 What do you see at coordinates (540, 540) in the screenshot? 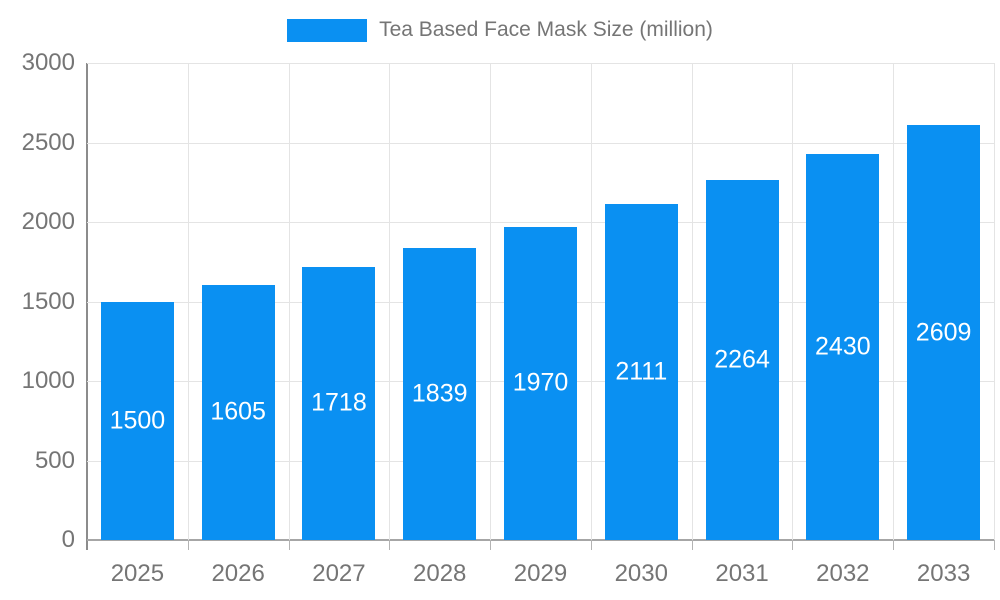
I see `x-axis-line` at bounding box center [540, 540].